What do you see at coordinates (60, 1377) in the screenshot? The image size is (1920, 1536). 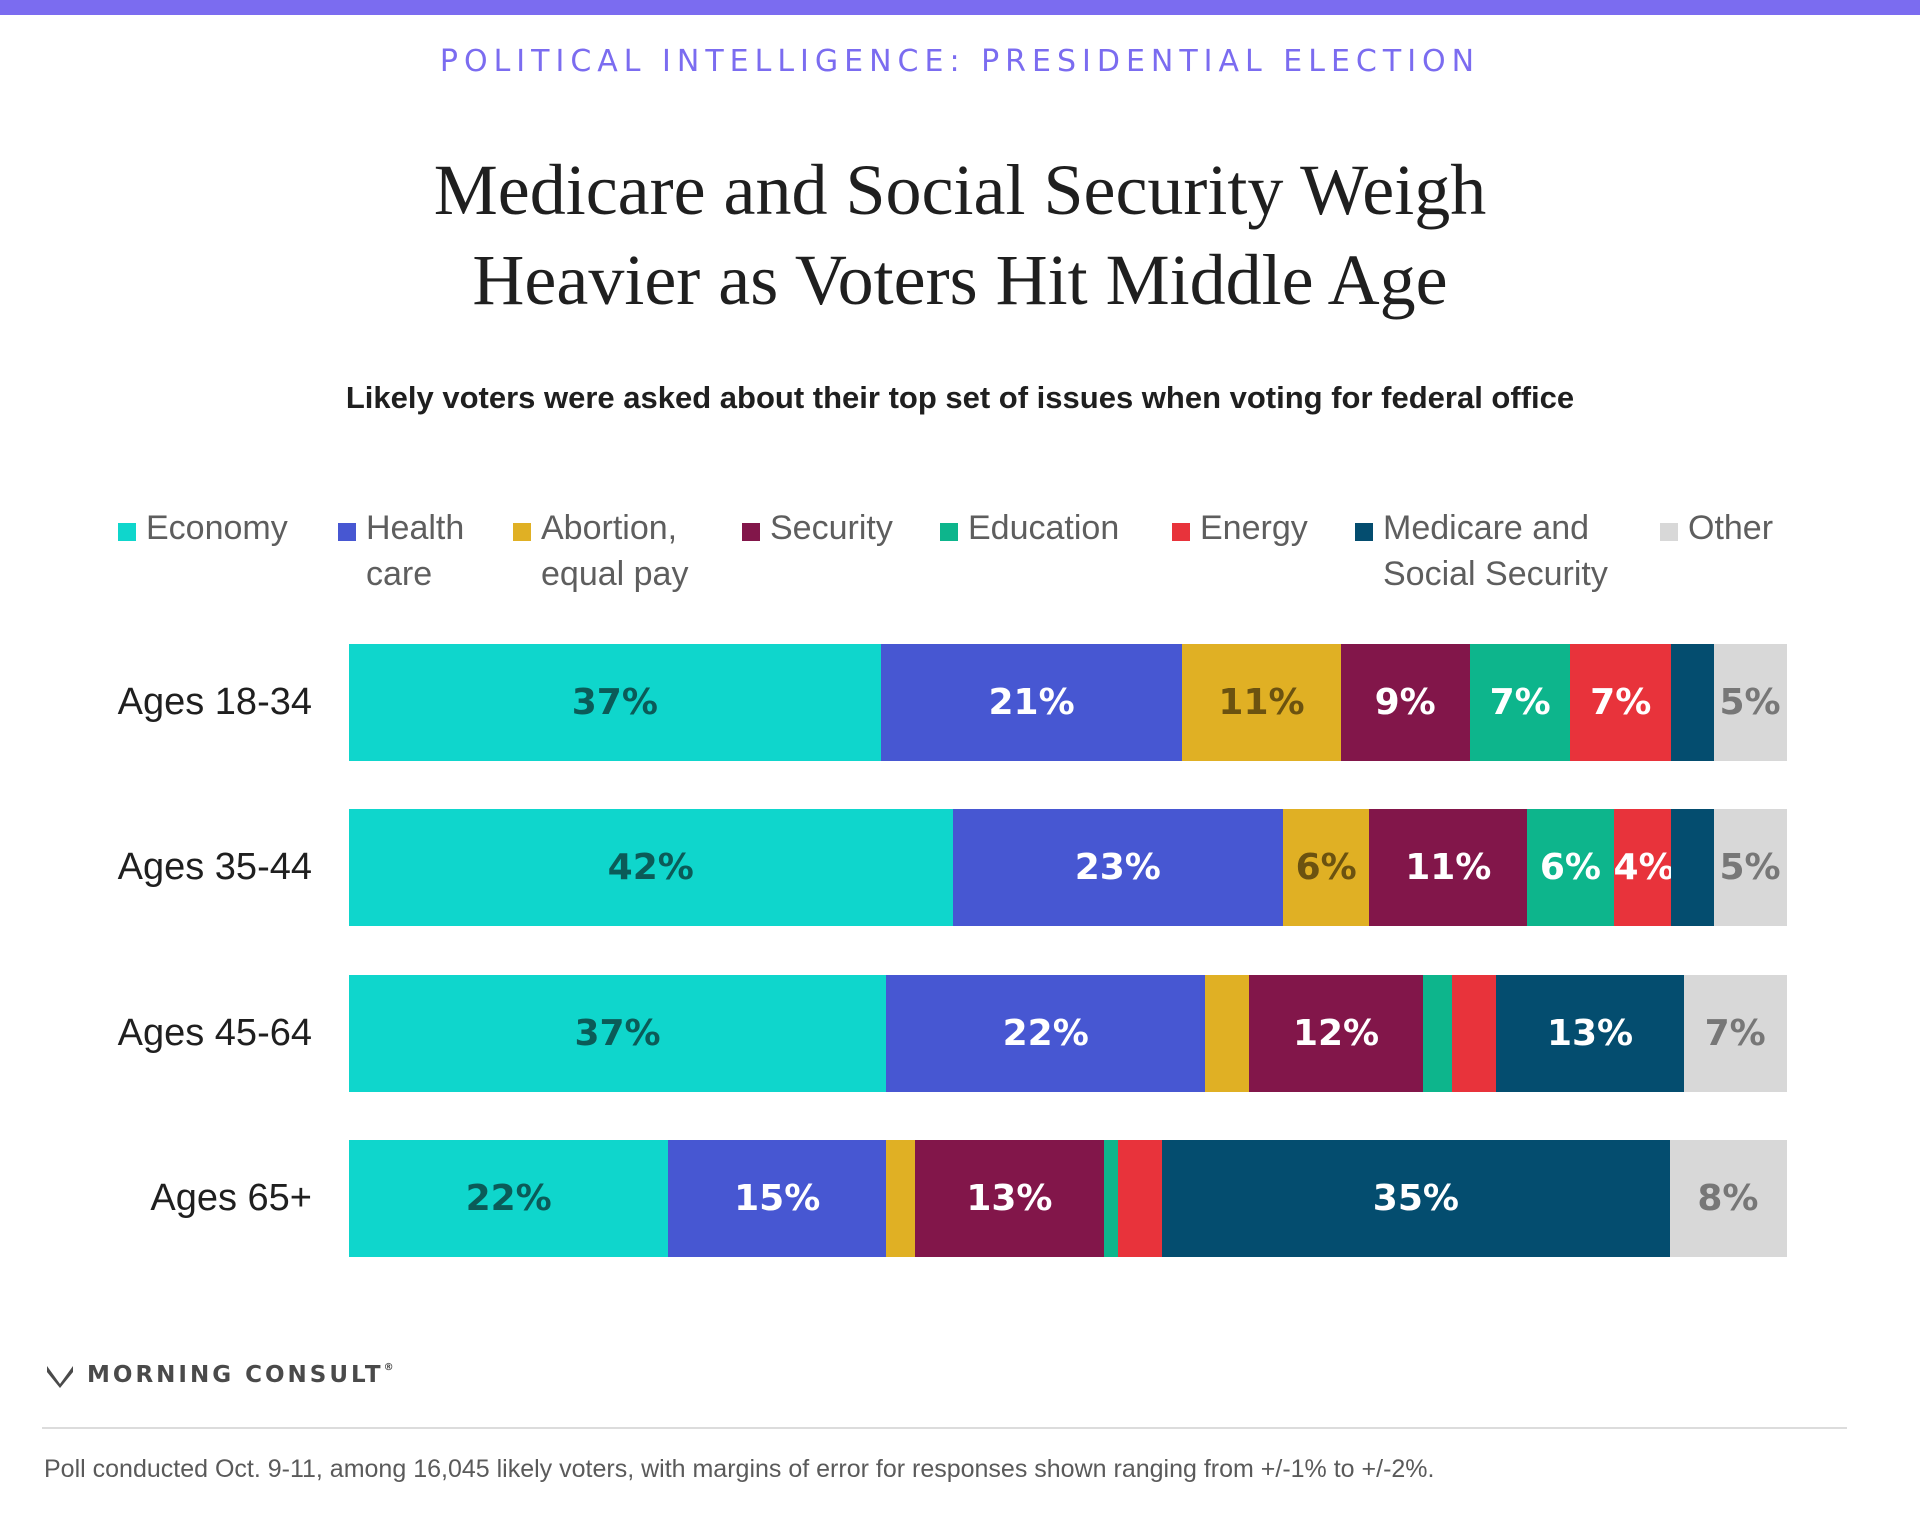 I see `morning-consult-logo-icon` at bounding box center [60, 1377].